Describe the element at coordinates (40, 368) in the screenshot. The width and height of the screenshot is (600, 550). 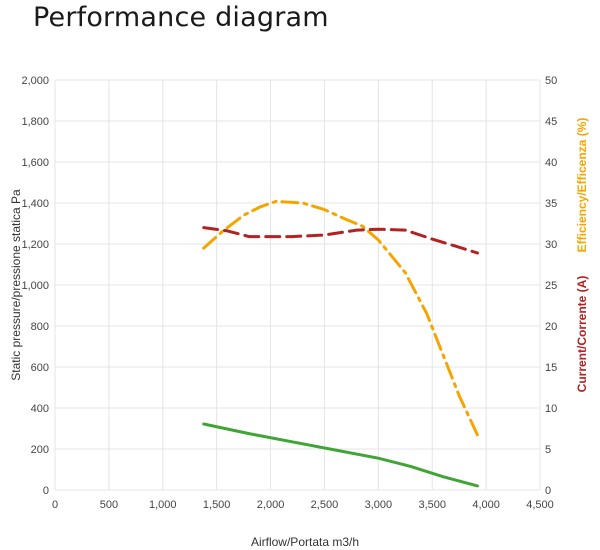
I see `y-tick-label: 600` at that location.